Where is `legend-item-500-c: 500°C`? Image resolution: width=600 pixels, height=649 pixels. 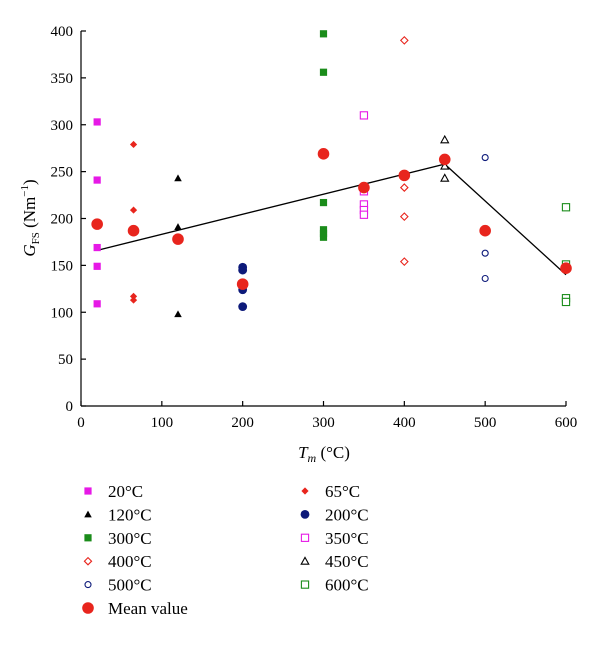 legend-item-500-c: 500°C is located at coordinates (118, 585).